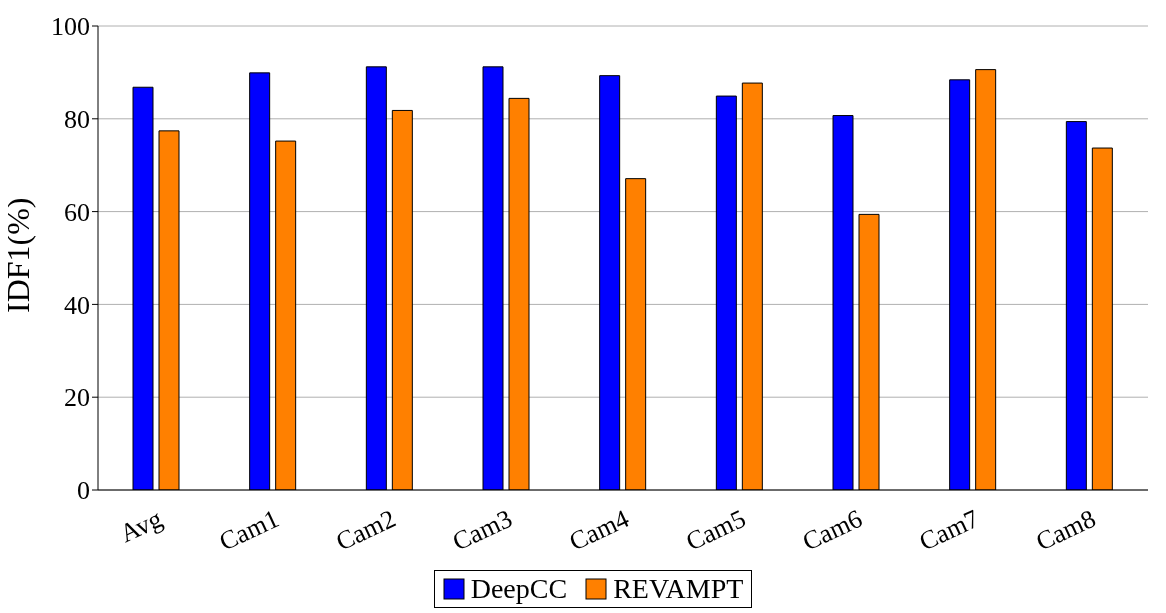 The height and width of the screenshot is (613, 1166). What do you see at coordinates (715, 530) in the screenshot?
I see `x-tick-label: Cam5` at bounding box center [715, 530].